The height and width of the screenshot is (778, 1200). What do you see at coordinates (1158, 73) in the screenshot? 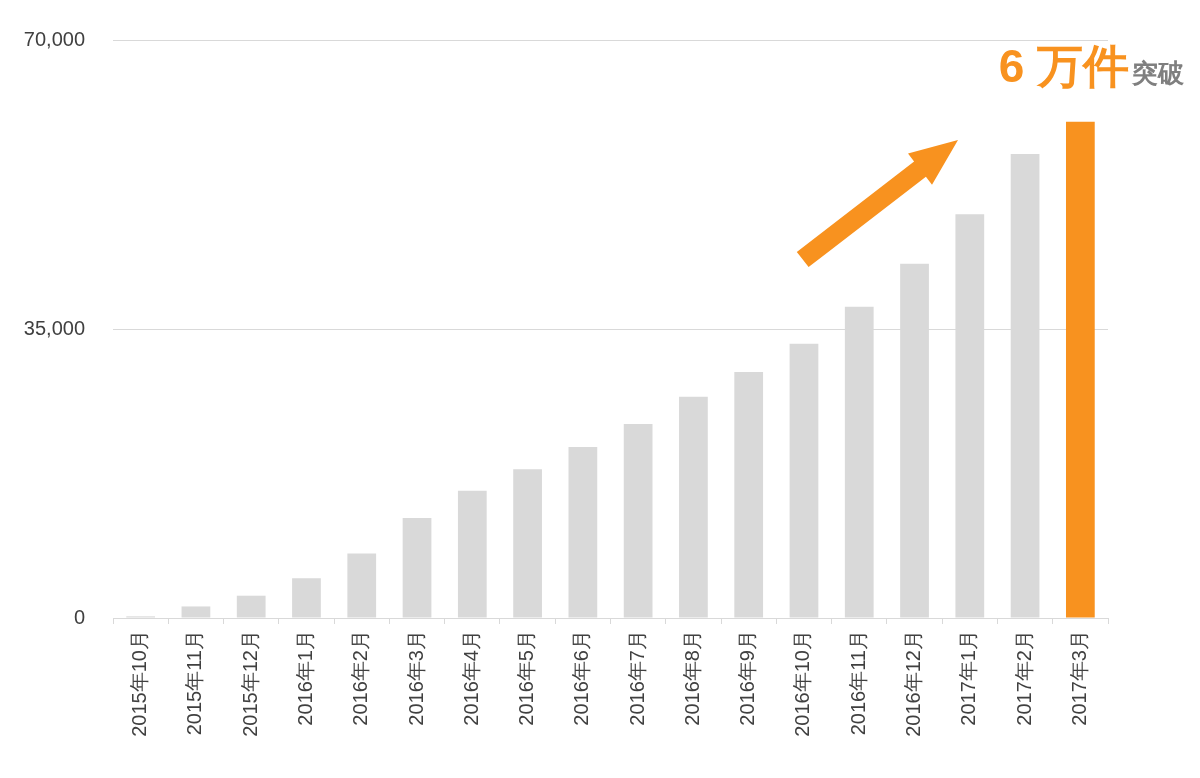
I see `text: 突破` at bounding box center [1158, 73].